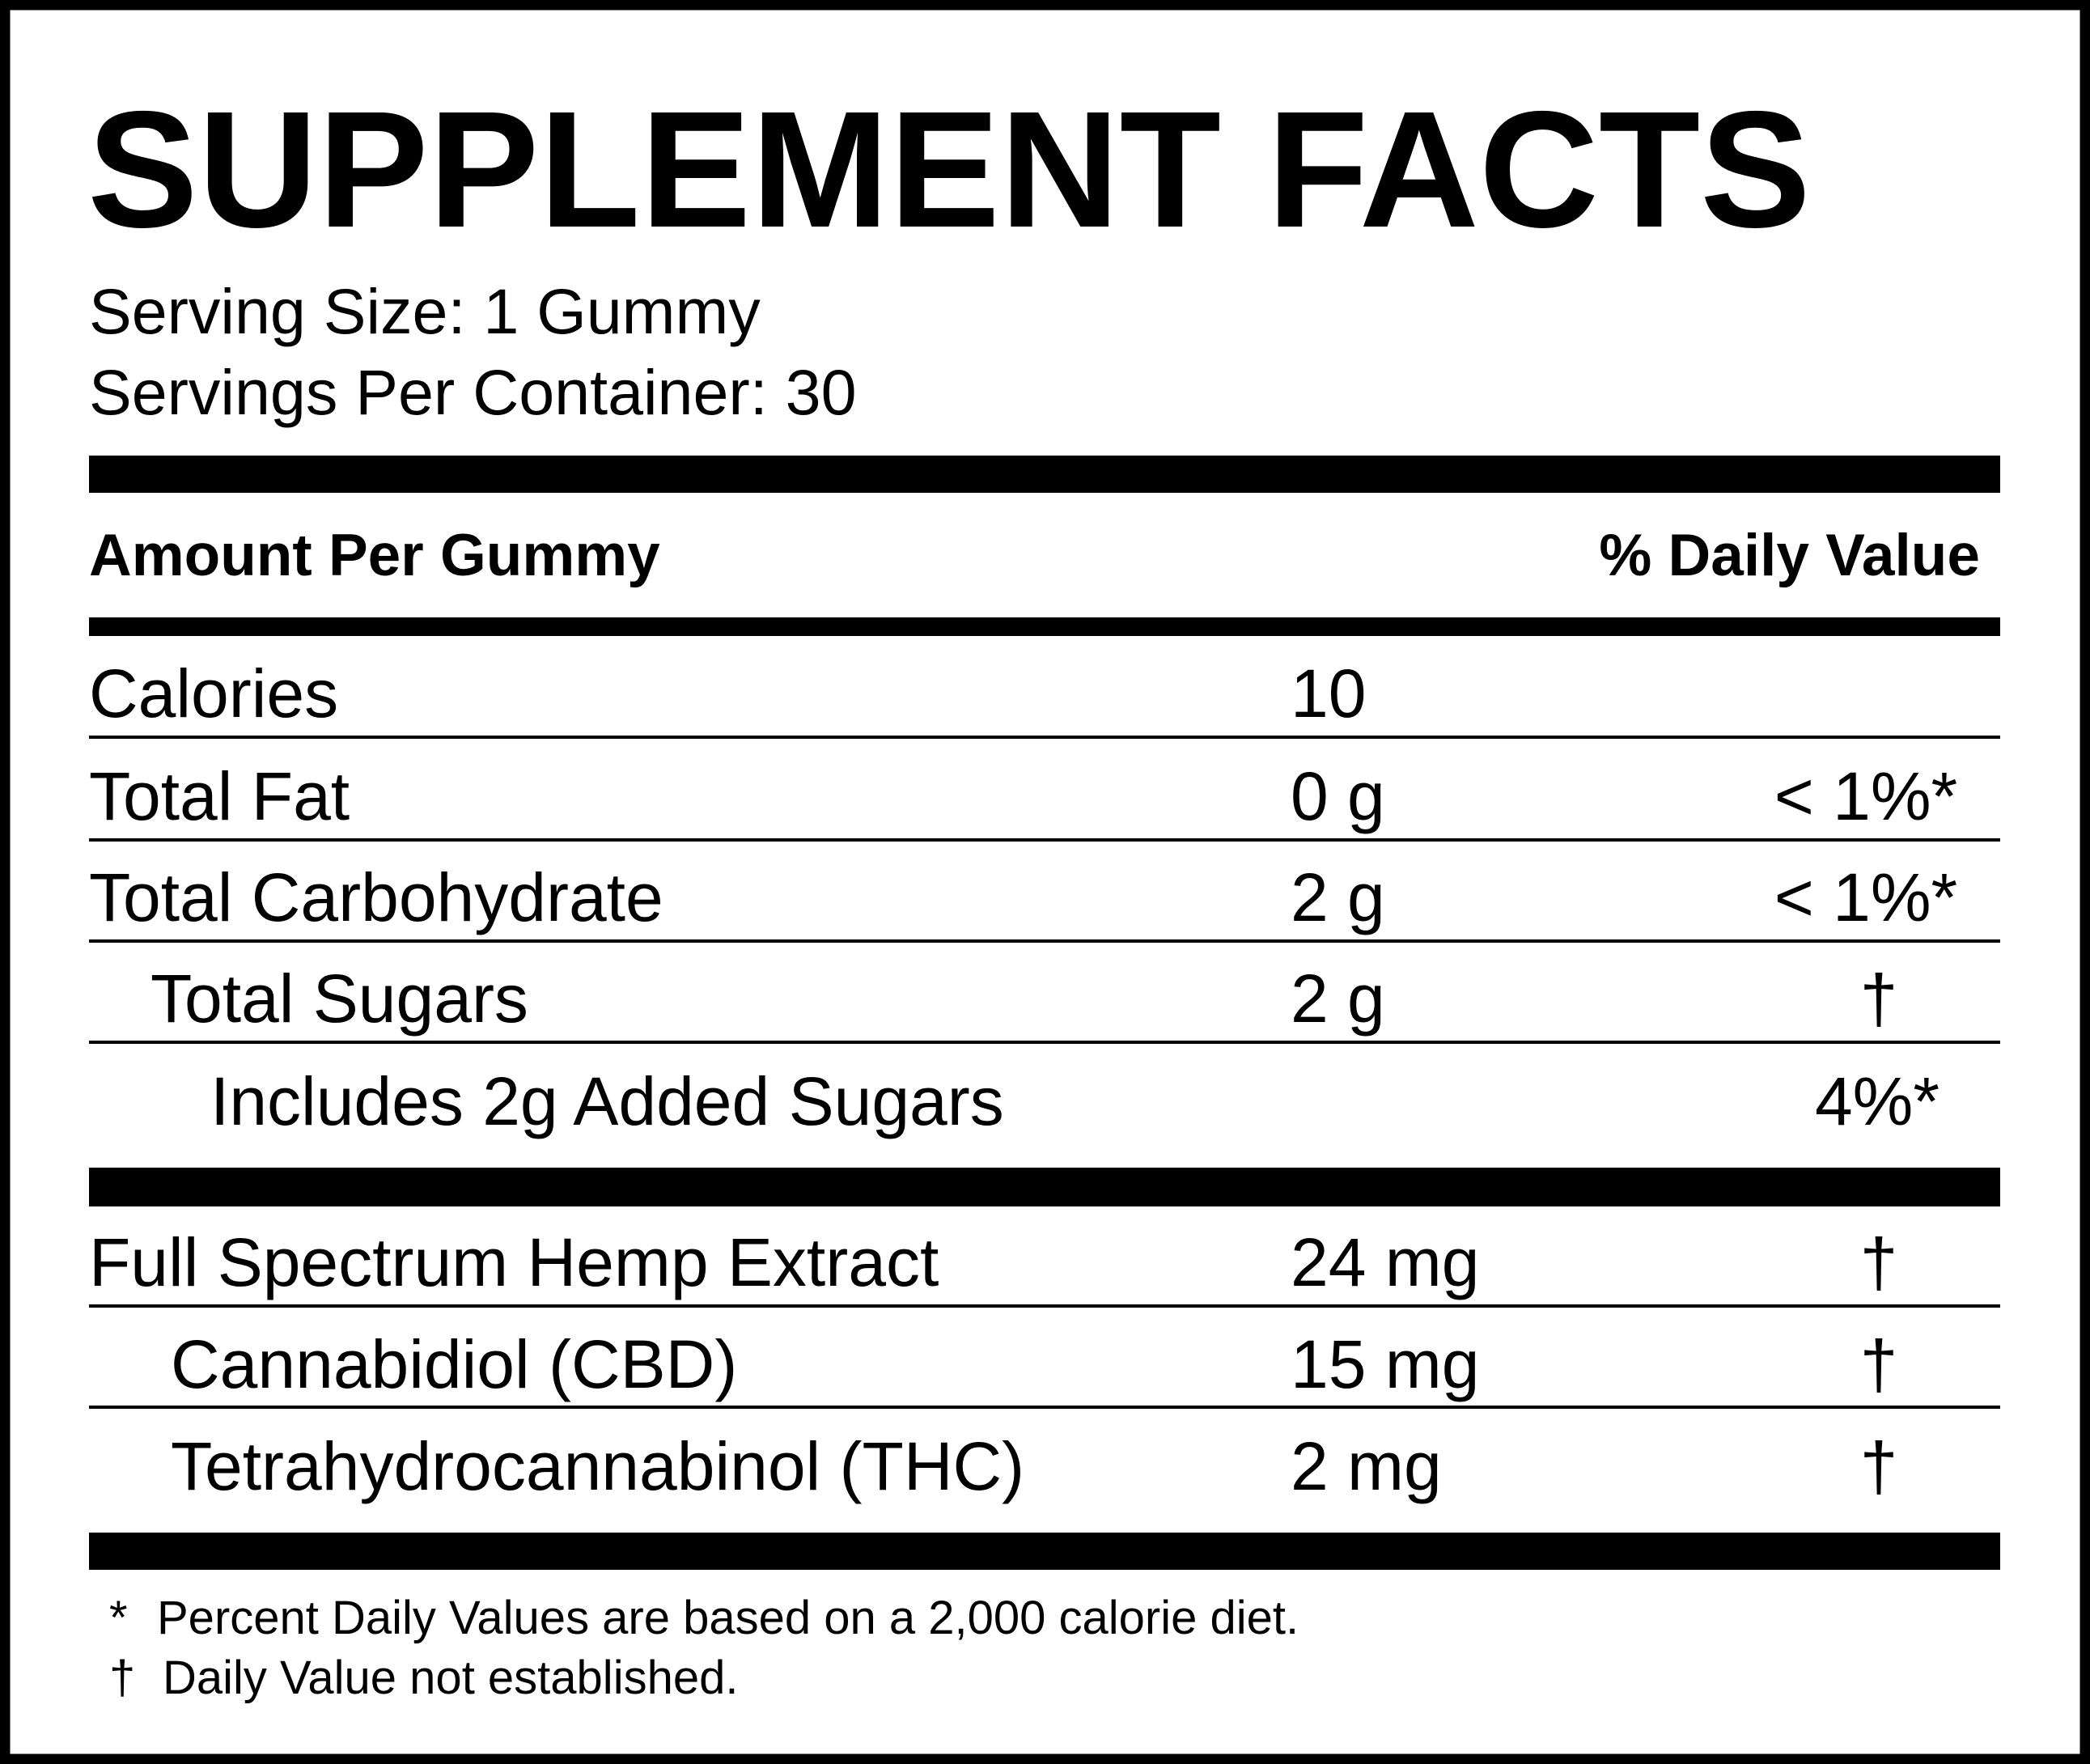 The width and height of the screenshot is (2090, 1764). I want to click on row-label: Total Fat, so click(219, 796).